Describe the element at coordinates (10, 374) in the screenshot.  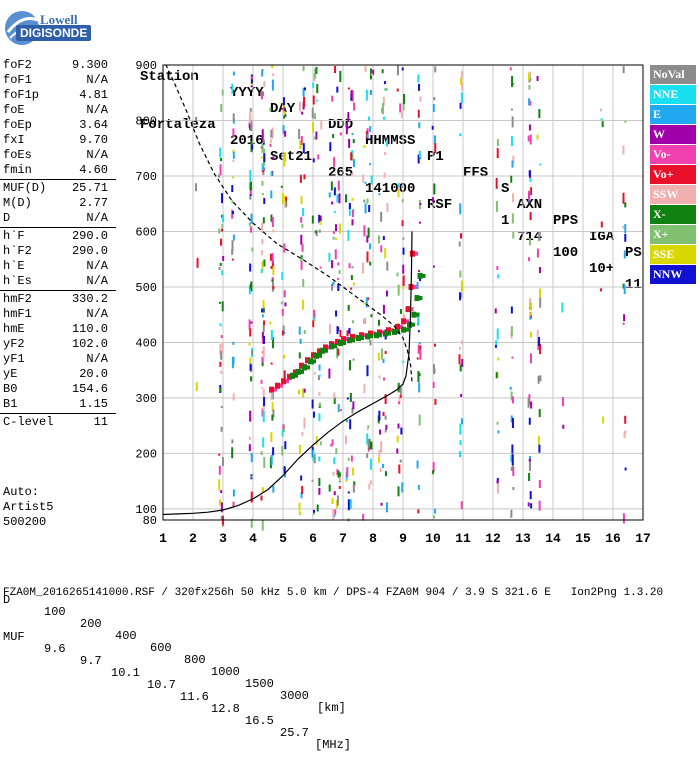
I see `parameter-name: yE` at that location.